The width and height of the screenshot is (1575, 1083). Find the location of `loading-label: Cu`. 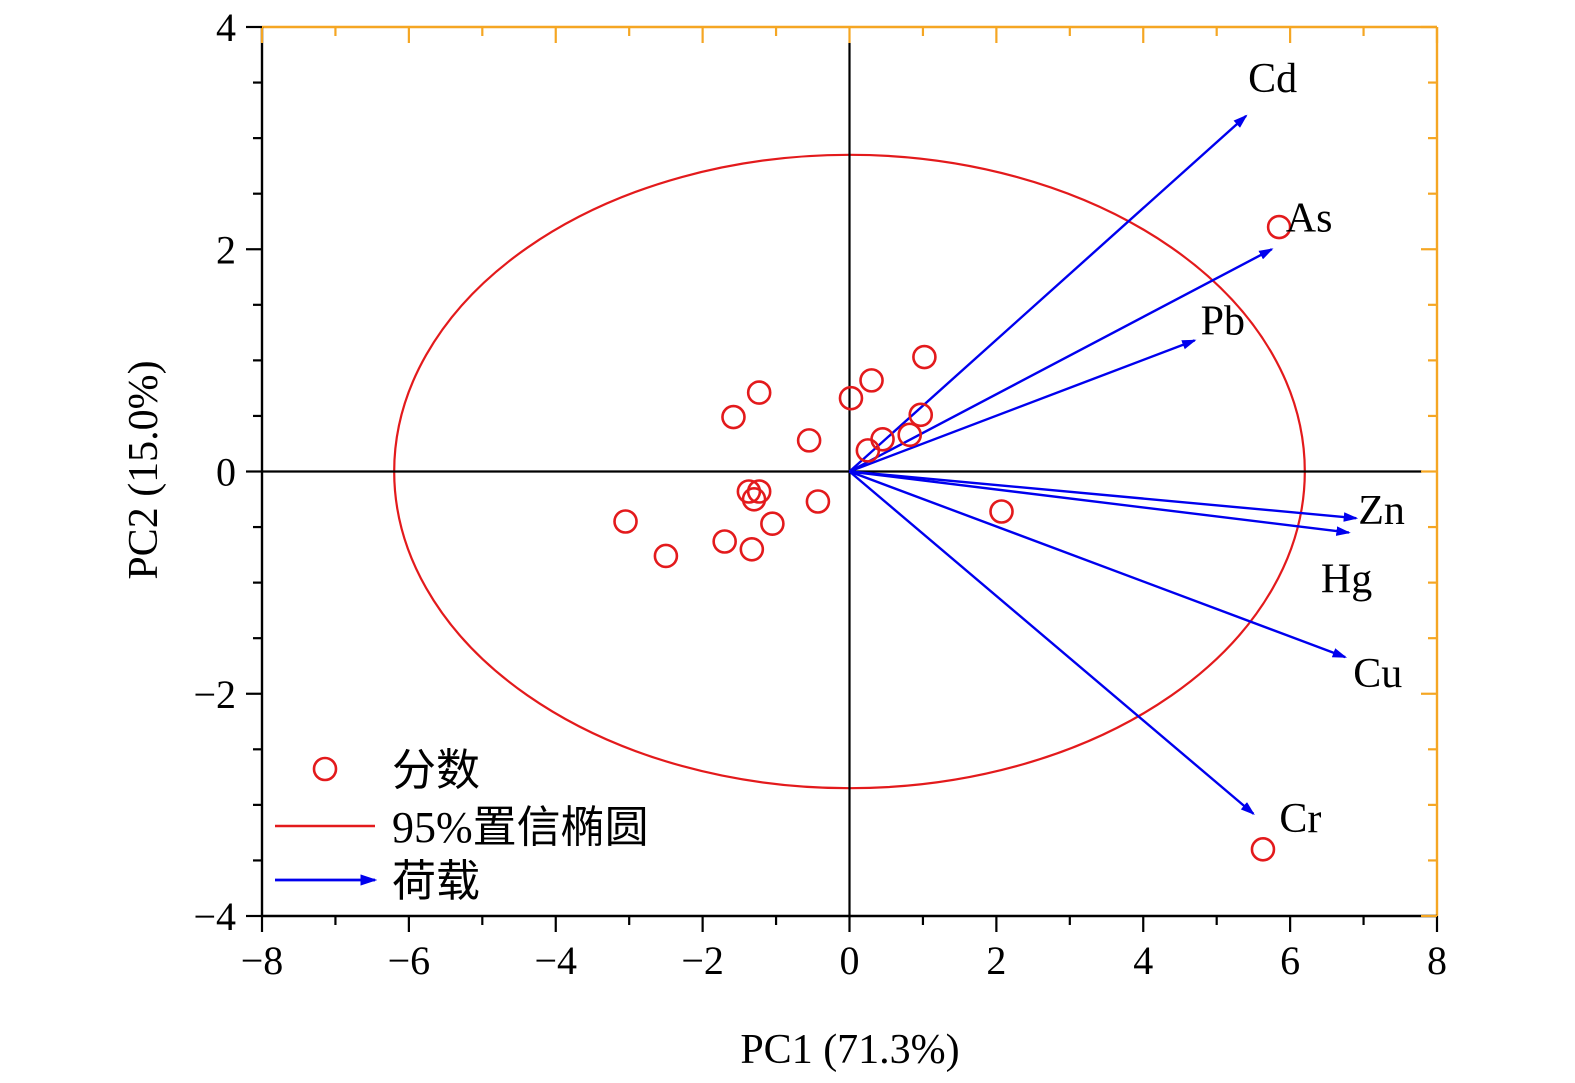

loading-label: Cu is located at coordinates (1377, 674).